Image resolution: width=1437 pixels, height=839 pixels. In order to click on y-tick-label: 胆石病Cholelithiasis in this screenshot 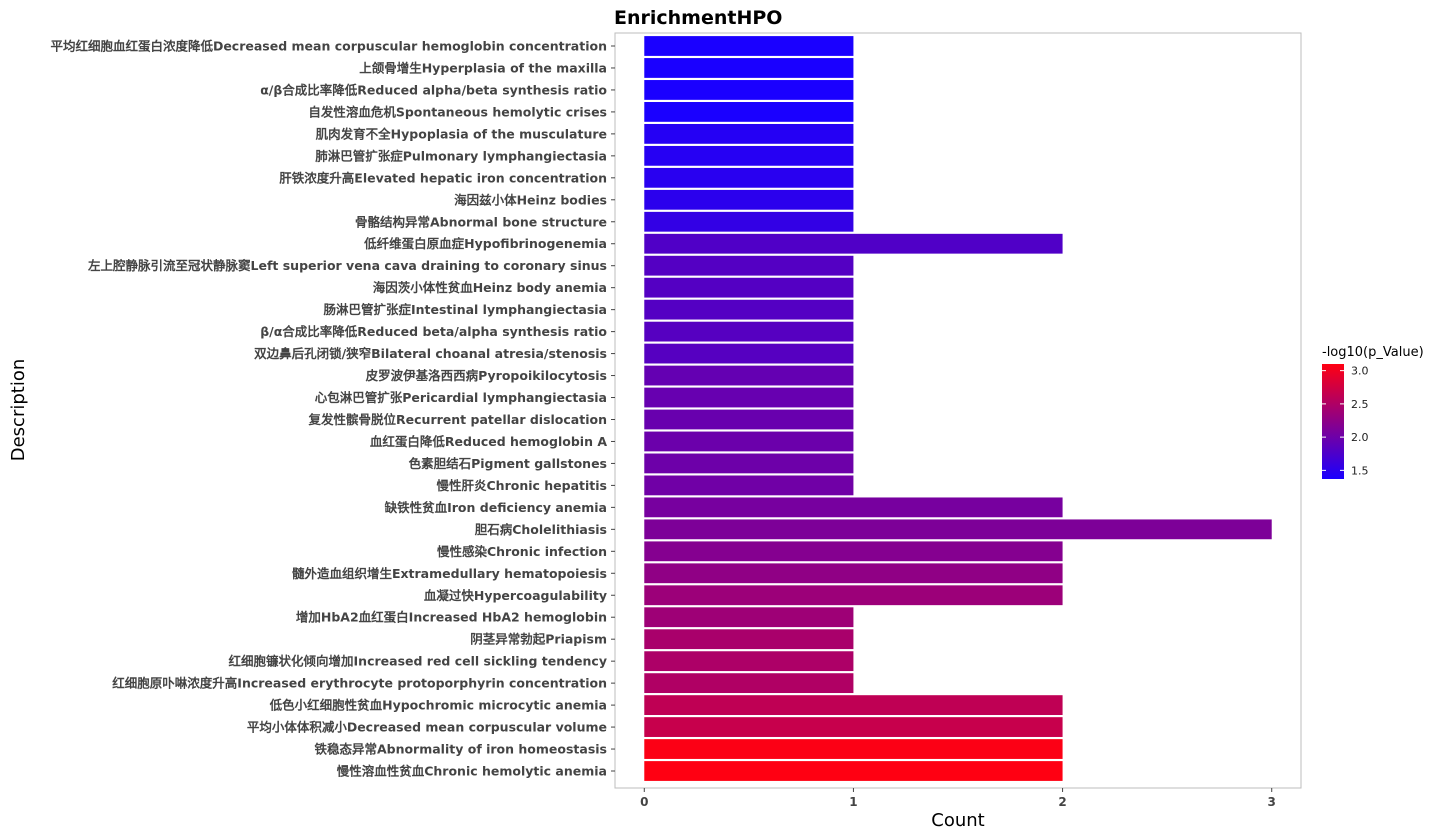, I will do `click(541, 529)`.